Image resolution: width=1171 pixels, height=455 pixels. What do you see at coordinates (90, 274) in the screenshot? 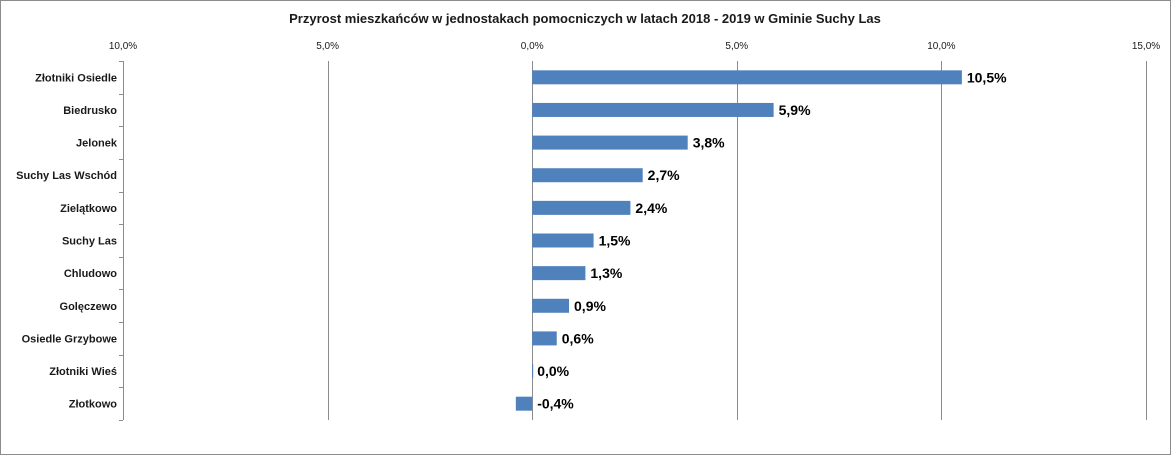
I see `category-label: Chludowo` at bounding box center [90, 274].